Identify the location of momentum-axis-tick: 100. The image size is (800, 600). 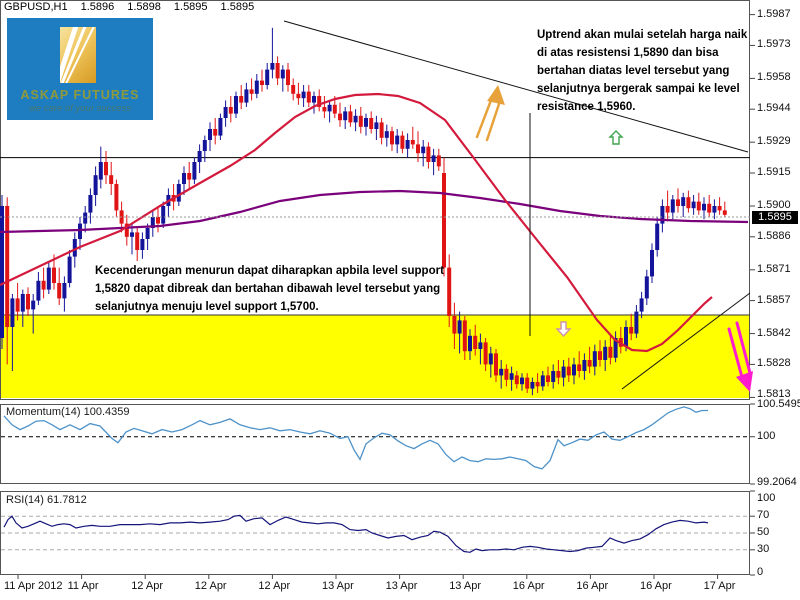
(766, 435).